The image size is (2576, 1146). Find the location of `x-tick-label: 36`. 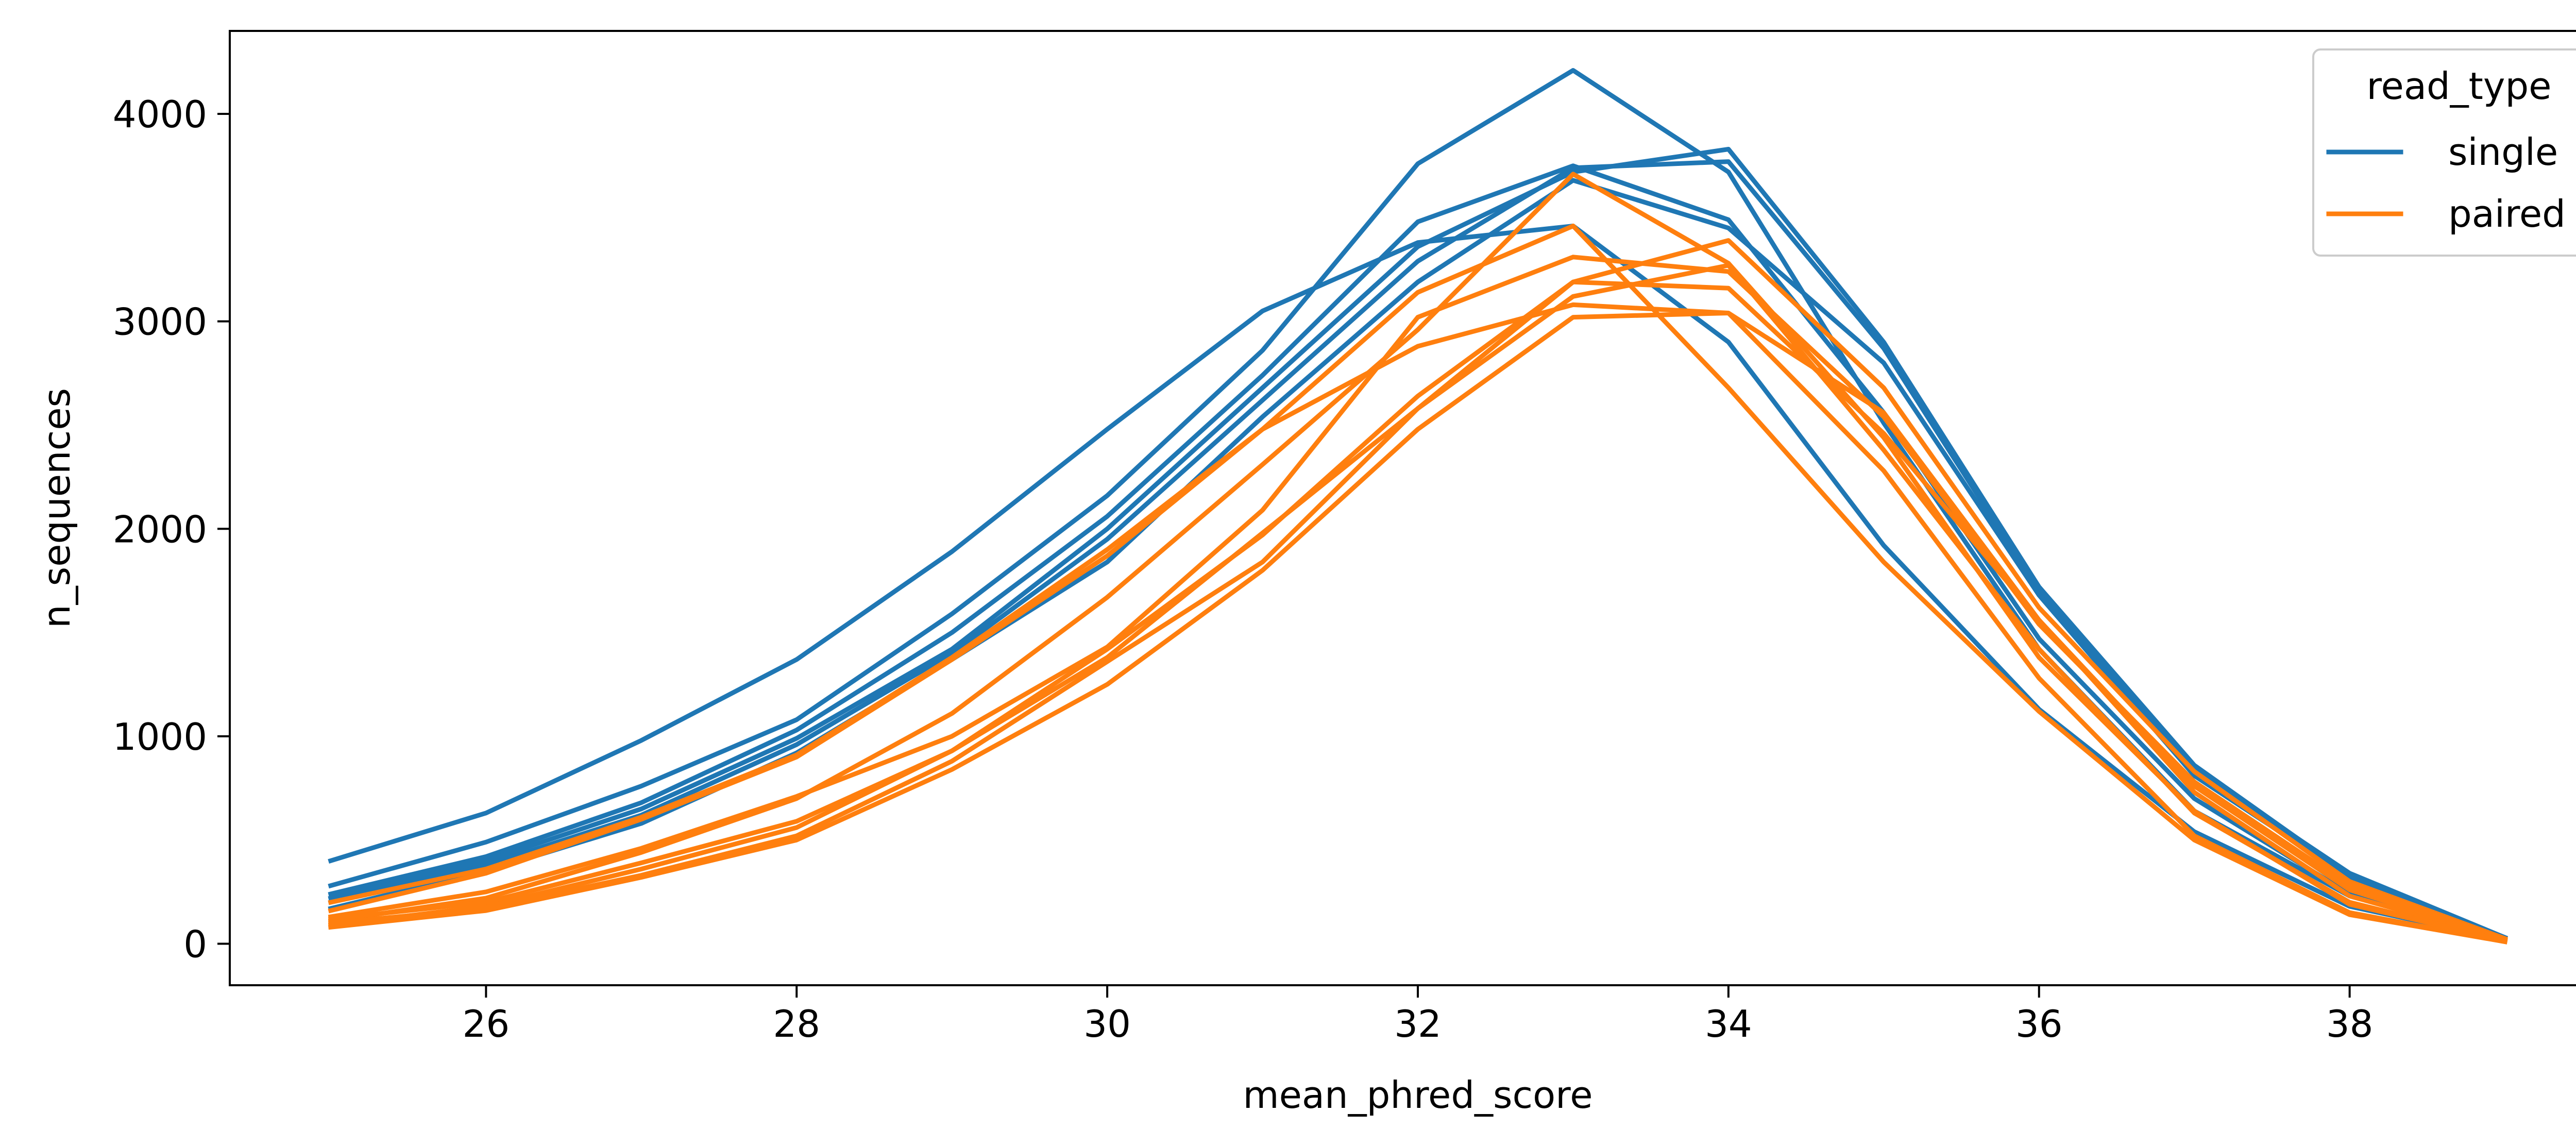

x-tick-label: 36 is located at coordinates (2039, 1024).